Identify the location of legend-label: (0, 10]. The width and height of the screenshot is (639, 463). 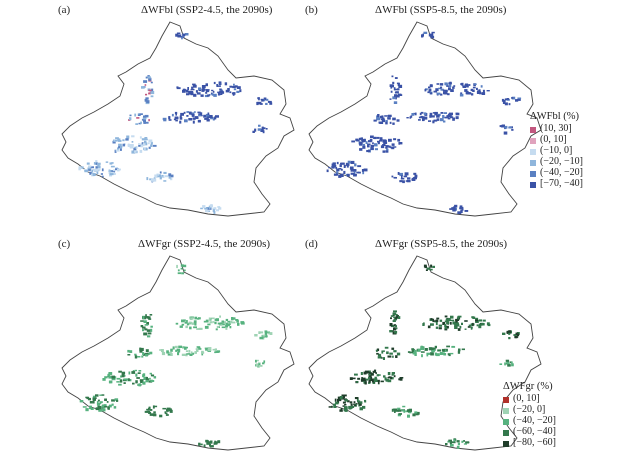
(526, 399).